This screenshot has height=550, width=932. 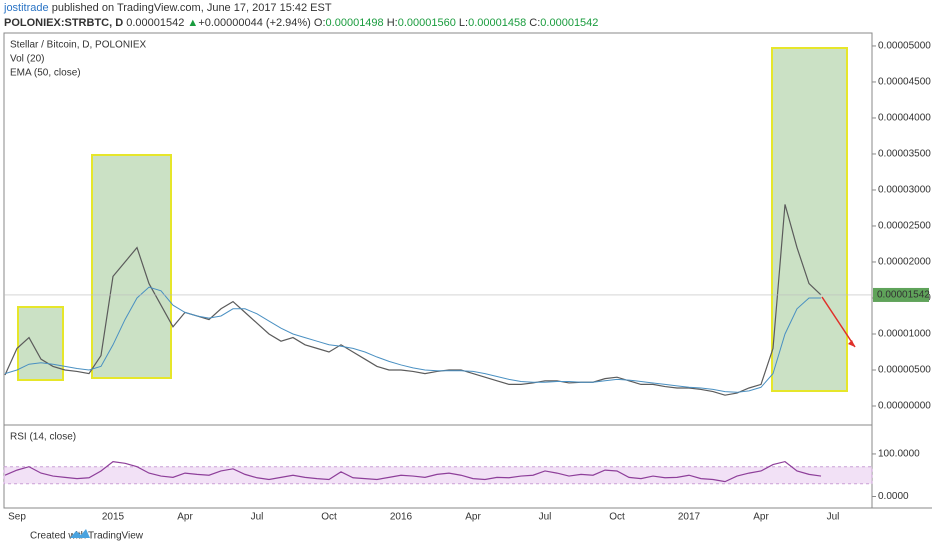 What do you see at coordinates (64, 23) in the screenshot?
I see `symbol: POLONIEX:STRBTC, D` at bounding box center [64, 23].